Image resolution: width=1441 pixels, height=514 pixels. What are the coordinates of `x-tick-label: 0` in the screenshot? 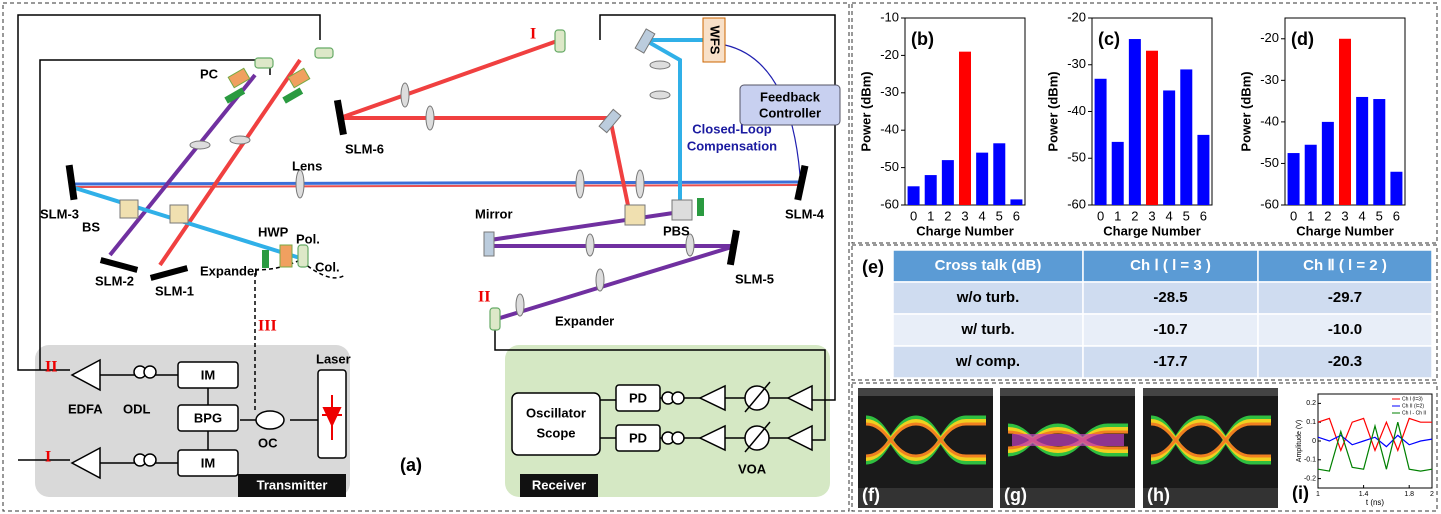 It's located at (1293, 215).